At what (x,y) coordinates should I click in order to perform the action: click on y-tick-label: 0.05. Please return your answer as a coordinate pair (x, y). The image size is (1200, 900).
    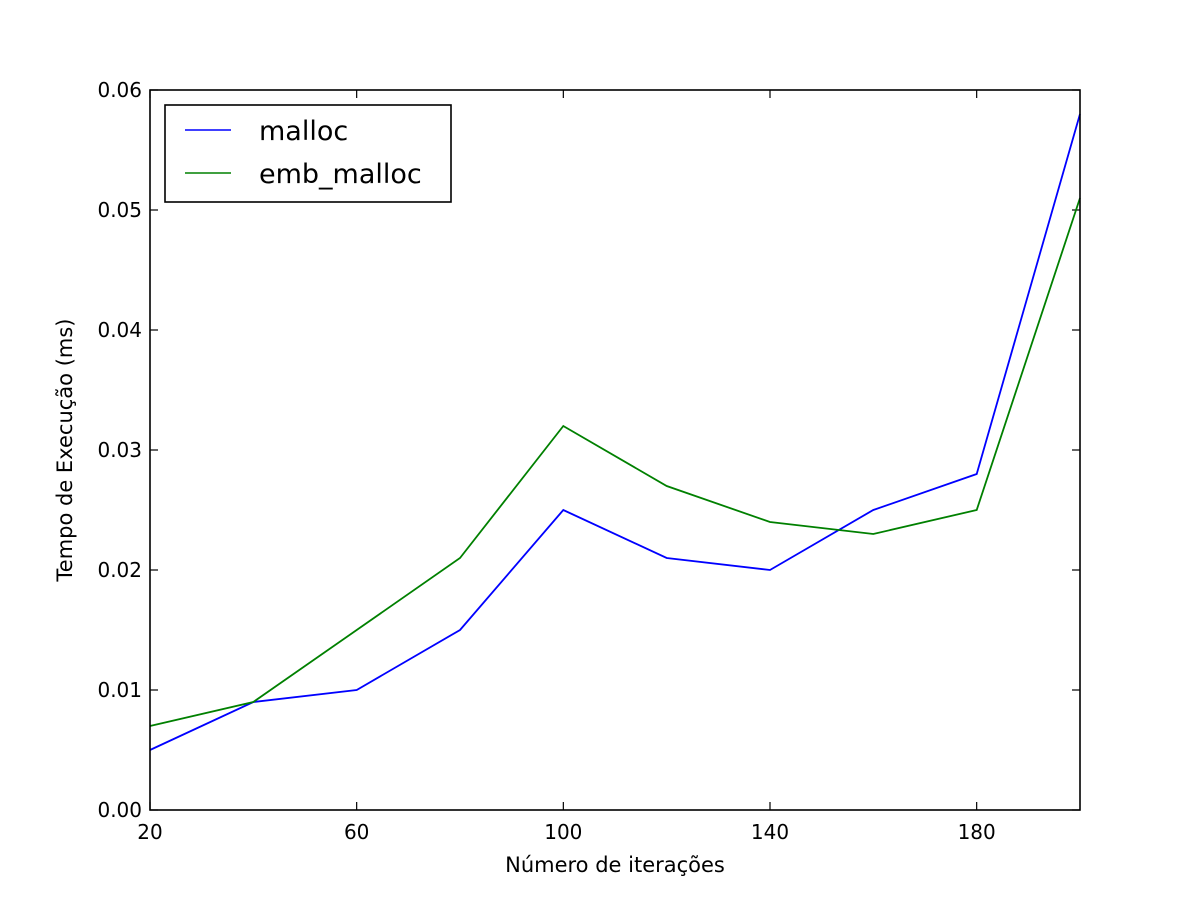
    Looking at the image, I should click on (119, 210).